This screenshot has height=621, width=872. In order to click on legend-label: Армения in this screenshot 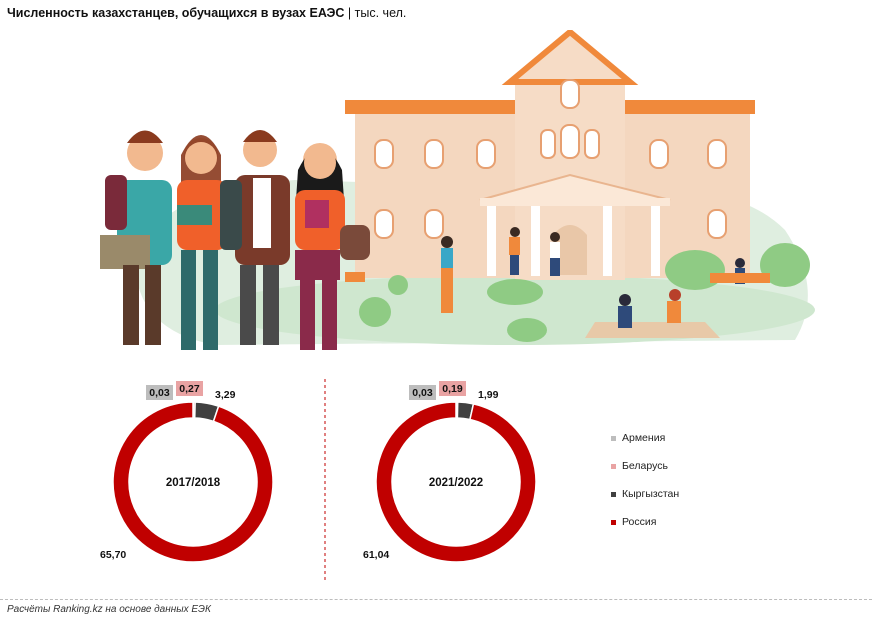, I will do `click(644, 438)`.